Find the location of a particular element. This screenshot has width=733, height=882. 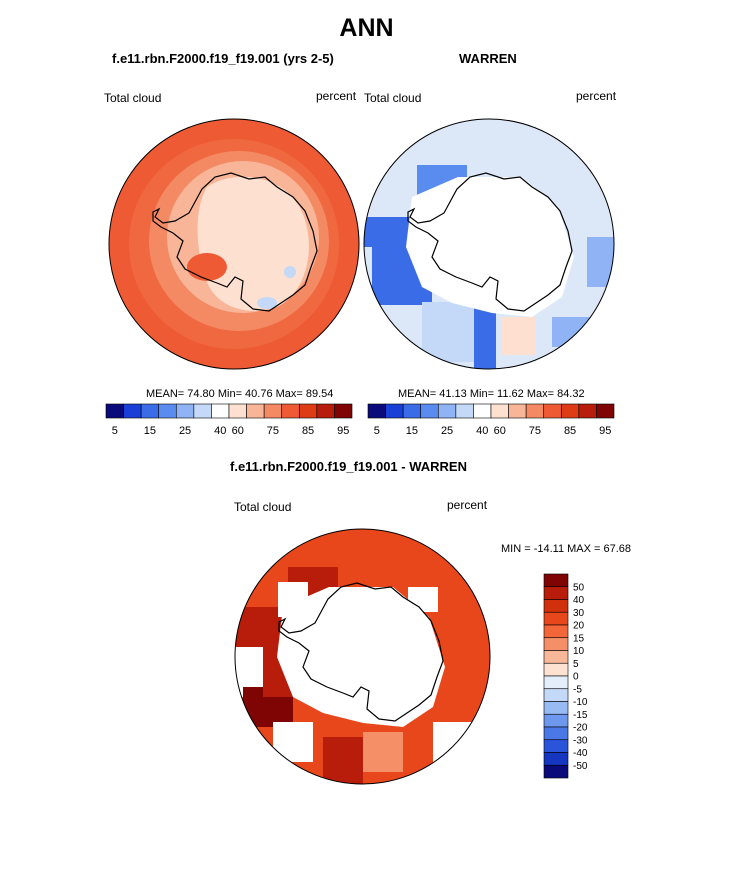

map2-antarctica-coastline is located at coordinates (490, 242).